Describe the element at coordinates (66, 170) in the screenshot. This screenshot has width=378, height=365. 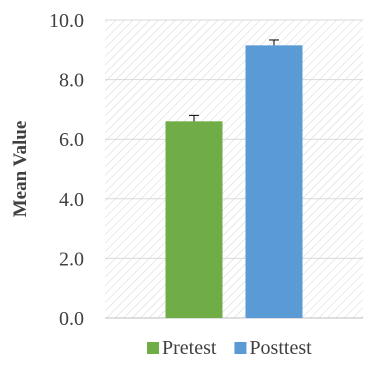
I see `y-axis-ticks: 0.0 2.0 4.0 6.0 8.0 10.0` at that location.